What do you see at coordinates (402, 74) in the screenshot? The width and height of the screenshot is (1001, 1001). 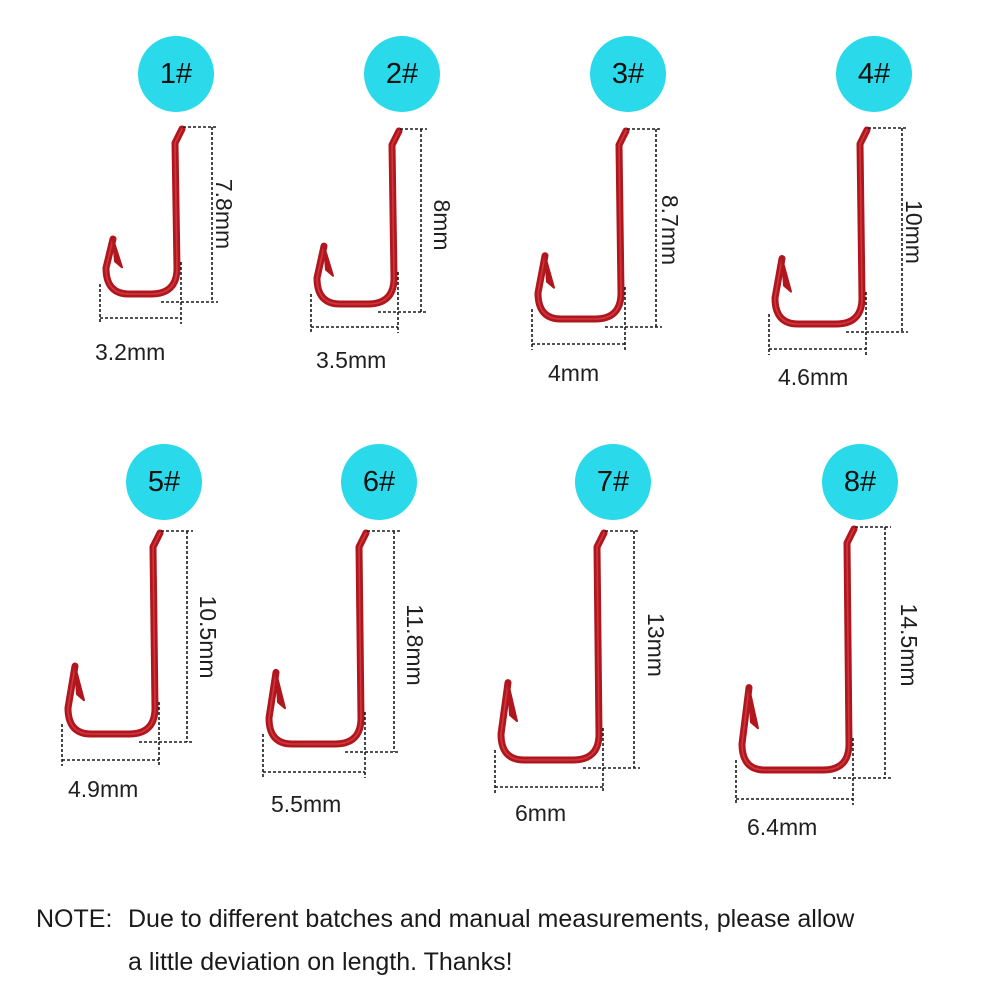 I see `size-badge-2: 2#` at bounding box center [402, 74].